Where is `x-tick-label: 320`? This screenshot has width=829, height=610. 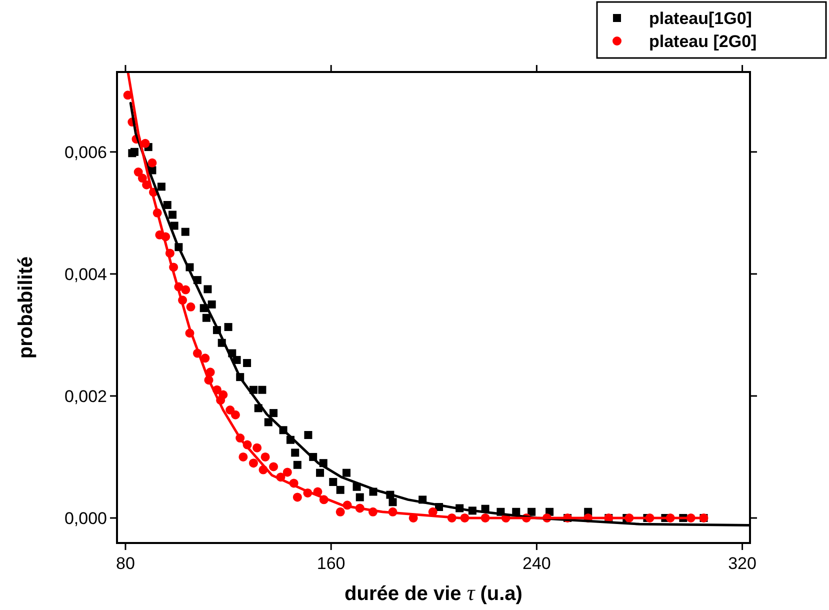
x-tick-label: 320 is located at coordinates (742, 563).